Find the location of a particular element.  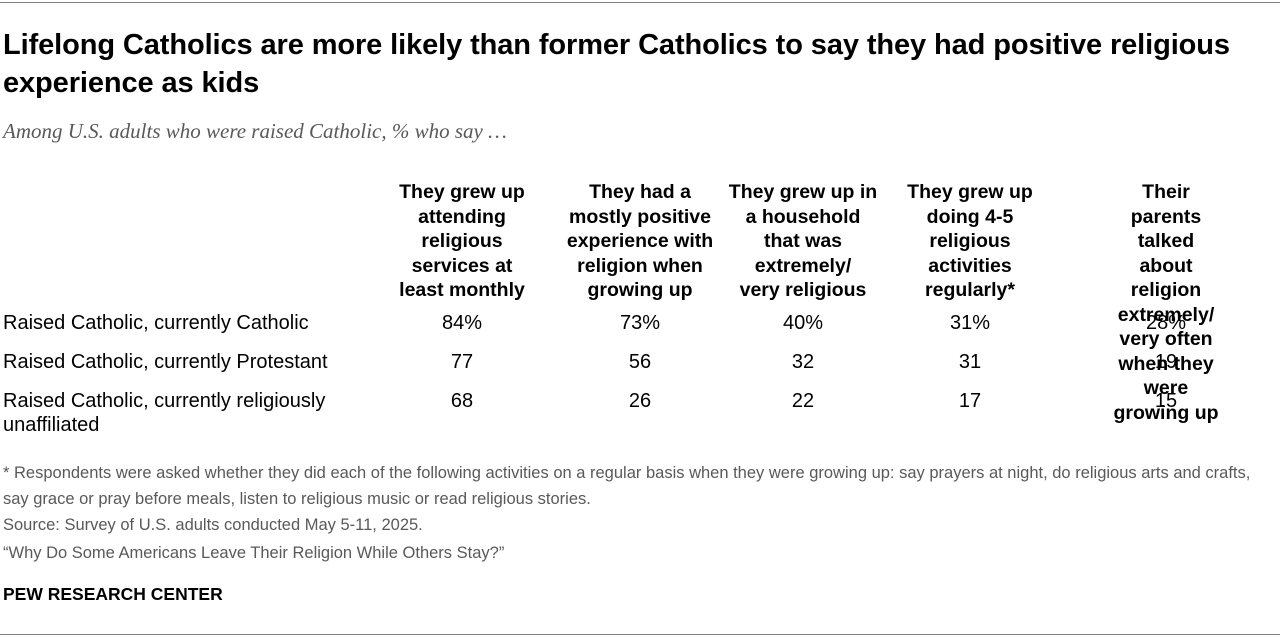

table-cell-r2-c1: 77 is located at coordinates (462, 362).